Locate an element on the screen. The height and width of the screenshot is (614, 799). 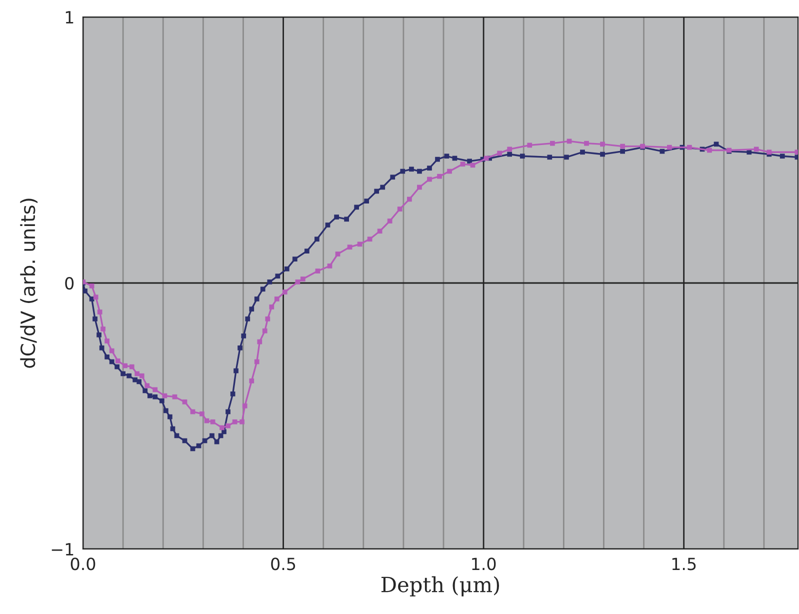
x-tick-label: 0.5 is located at coordinates (283, 564).